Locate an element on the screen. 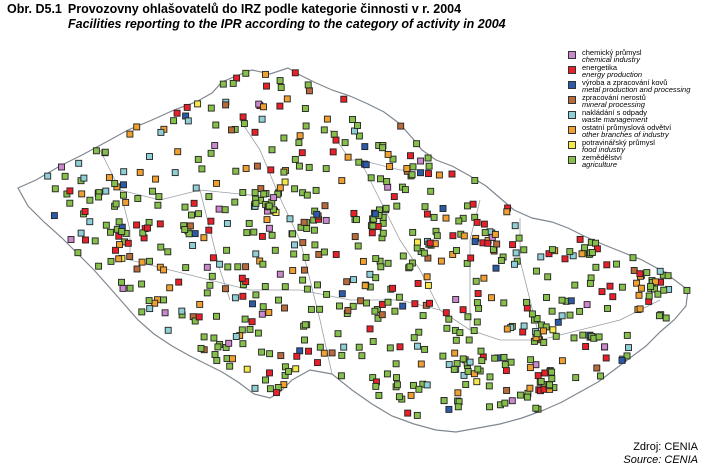  legend-item-energy: energetika energy production is located at coordinates (638, 71).